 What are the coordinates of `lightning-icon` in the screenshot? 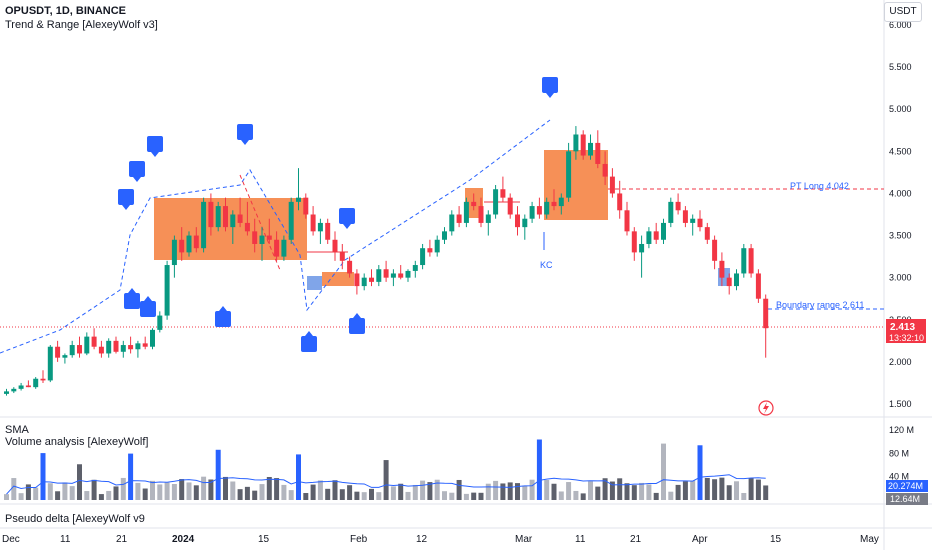 It's located at (766, 408).